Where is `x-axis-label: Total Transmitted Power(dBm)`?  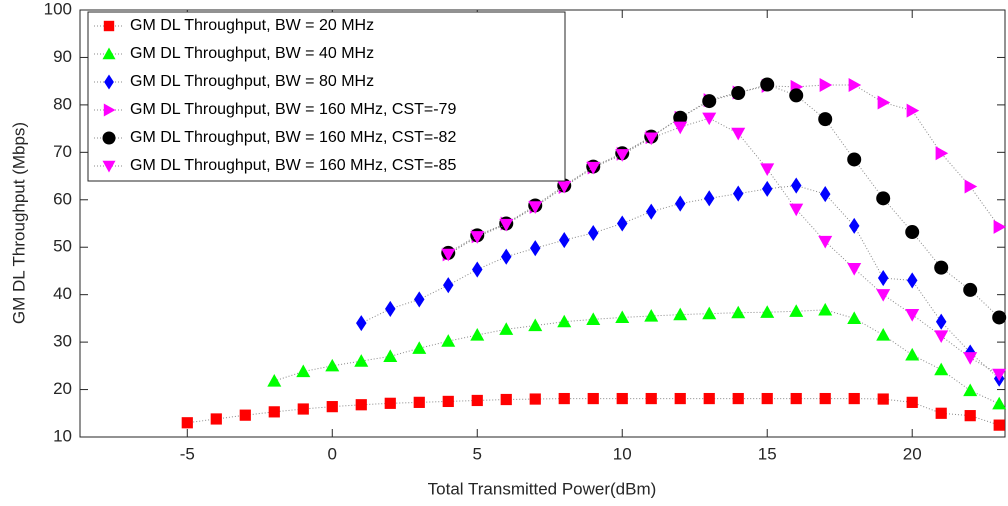 x-axis-label: Total Transmitted Power(dBm) is located at coordinates (542, 488).